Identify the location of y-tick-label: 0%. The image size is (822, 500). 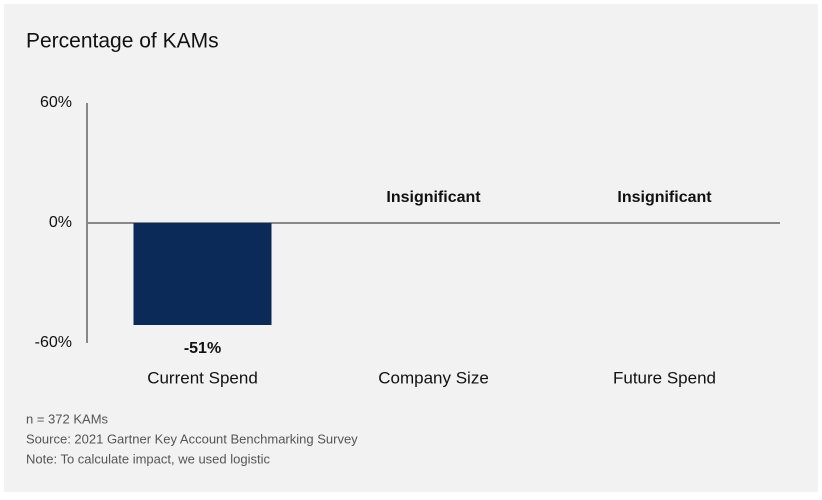
(60, 222).